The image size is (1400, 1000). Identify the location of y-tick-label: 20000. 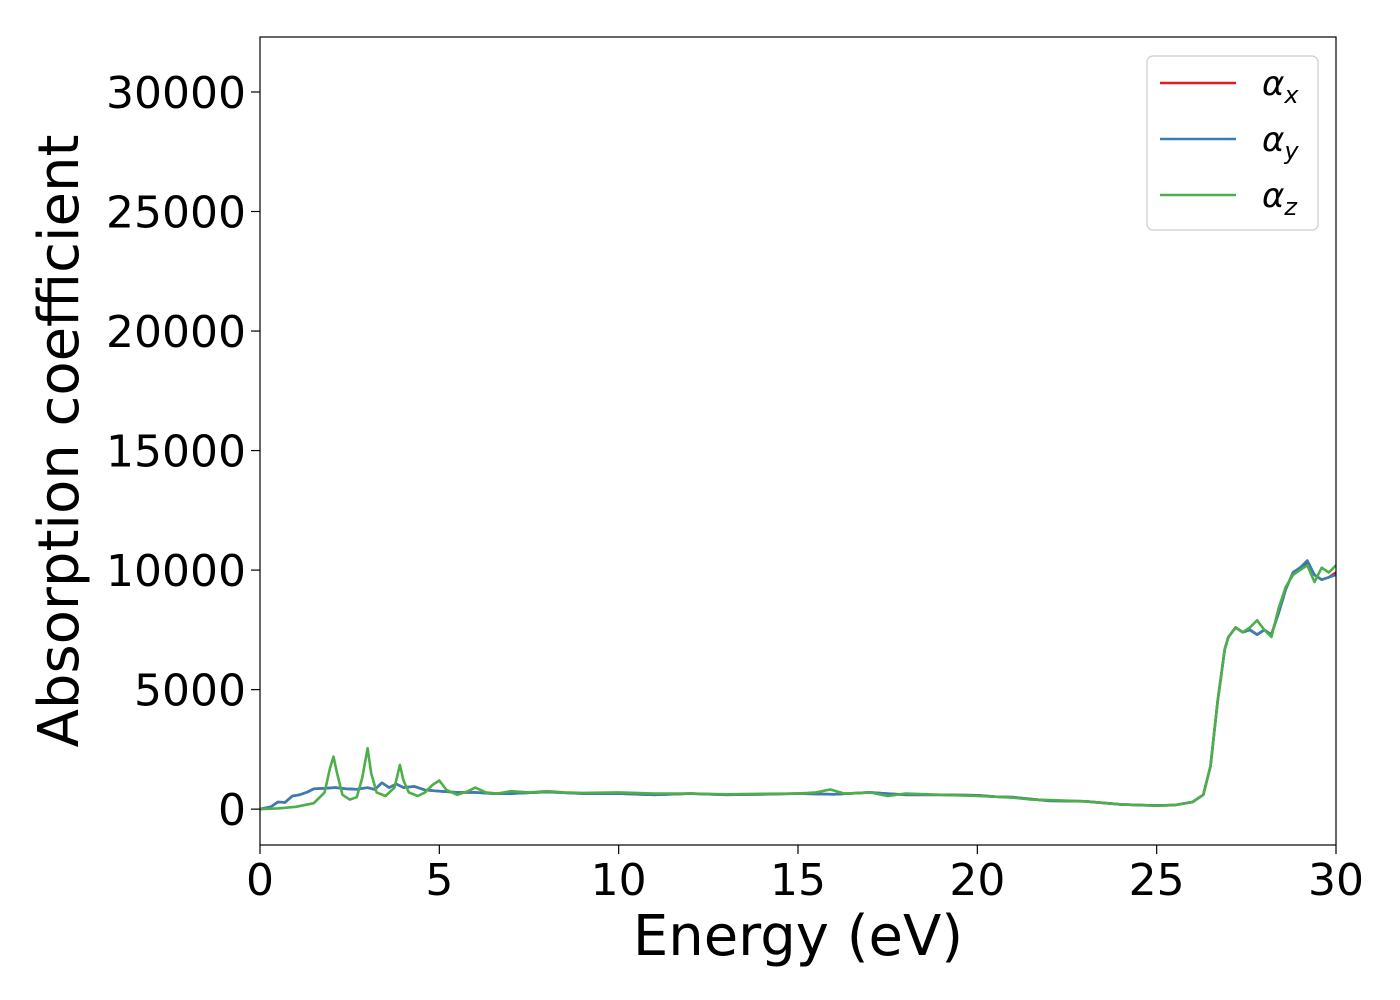
(176, 332).